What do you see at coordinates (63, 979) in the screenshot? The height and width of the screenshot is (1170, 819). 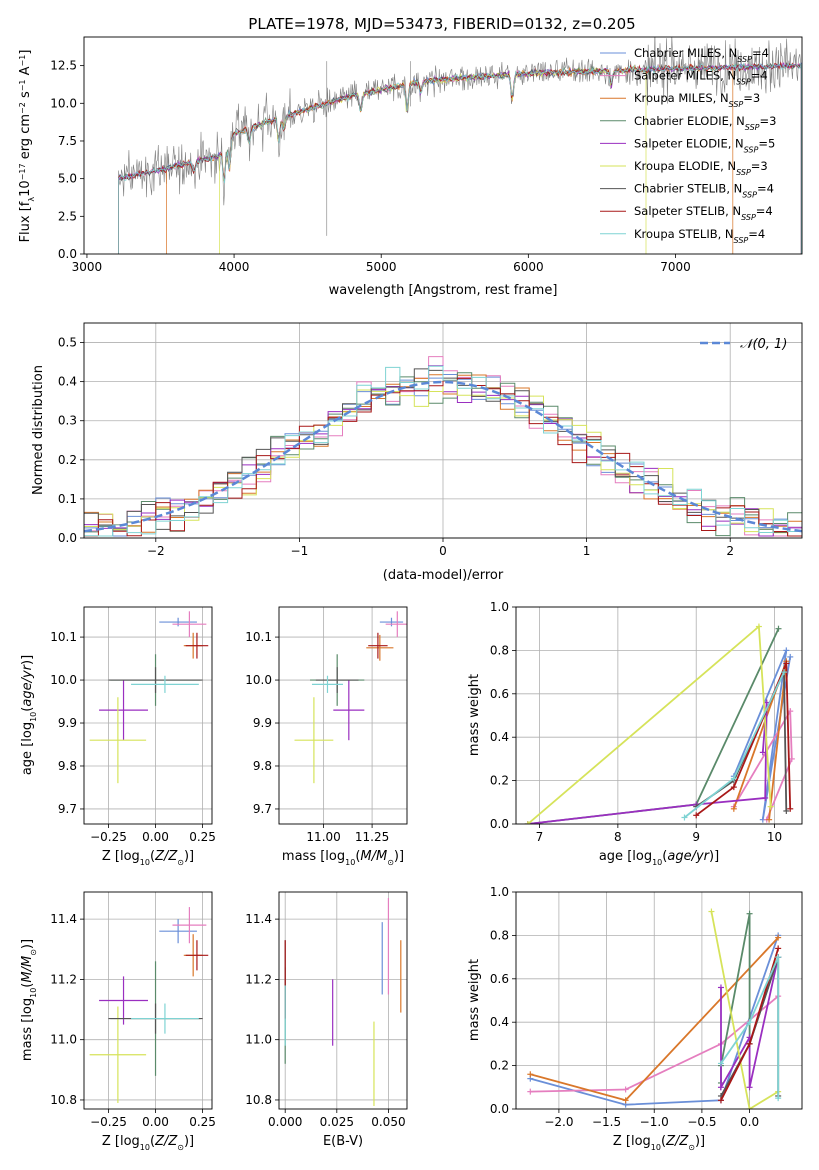 I see `y-tick-label: 11.2` at bounding box center [63, 979].